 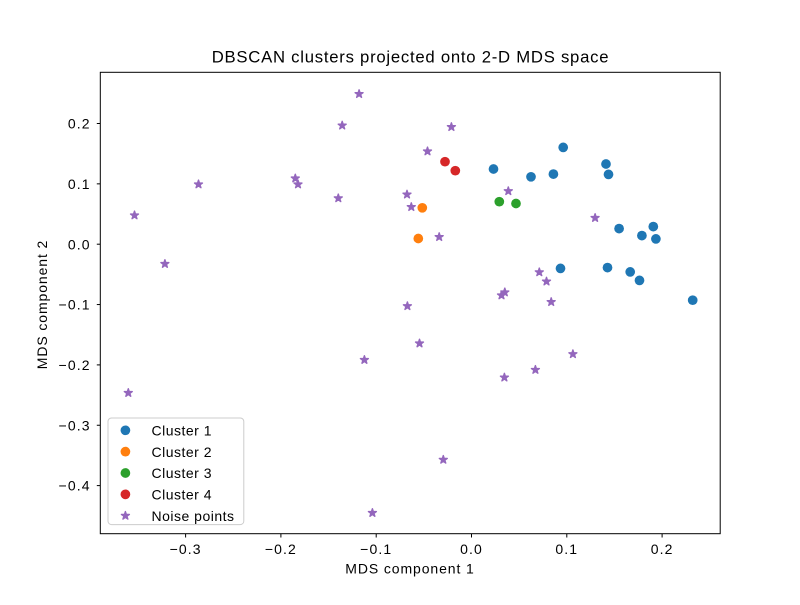 I want to click on svg-text: Cluster 3, so click(x=182, y=473).